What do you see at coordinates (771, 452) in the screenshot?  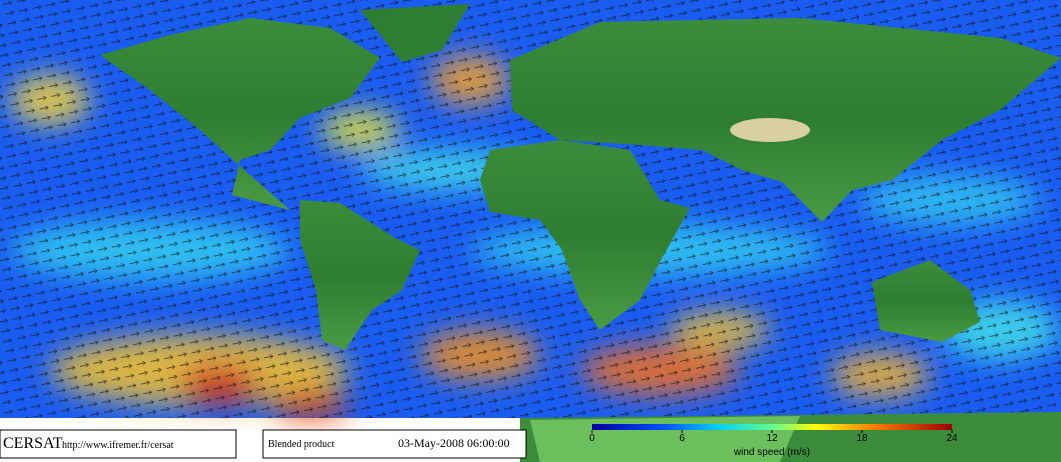 I see `colorbar-label: wind speed (m/s)` at bounding box center [771, 452].